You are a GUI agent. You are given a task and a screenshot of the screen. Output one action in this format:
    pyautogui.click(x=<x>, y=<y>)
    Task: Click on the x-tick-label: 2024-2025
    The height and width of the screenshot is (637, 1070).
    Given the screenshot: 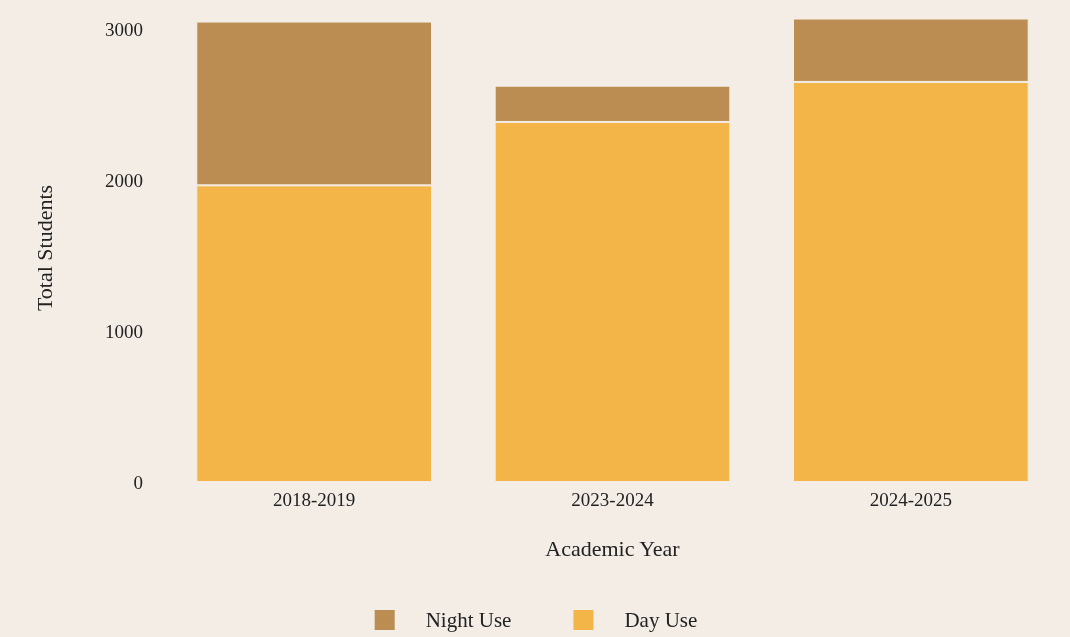 What is the action you would take?
    pyautogui.click(x=910, y=499)
    